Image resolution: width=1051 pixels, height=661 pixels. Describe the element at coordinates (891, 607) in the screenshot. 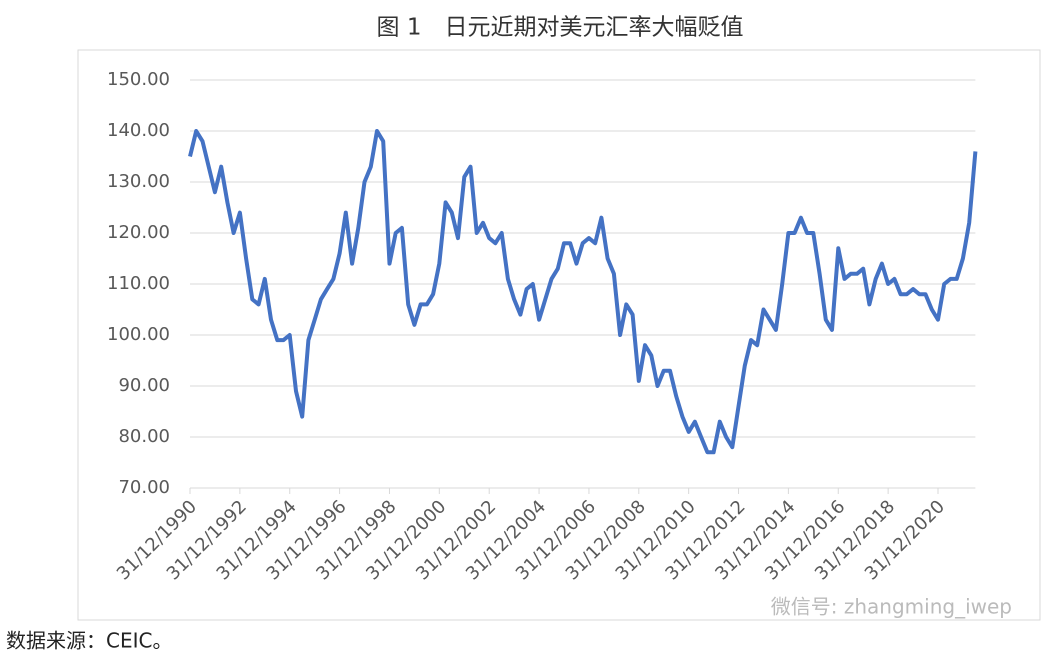

I see `watermark: 微信号: zhangming_iwep` at that location.